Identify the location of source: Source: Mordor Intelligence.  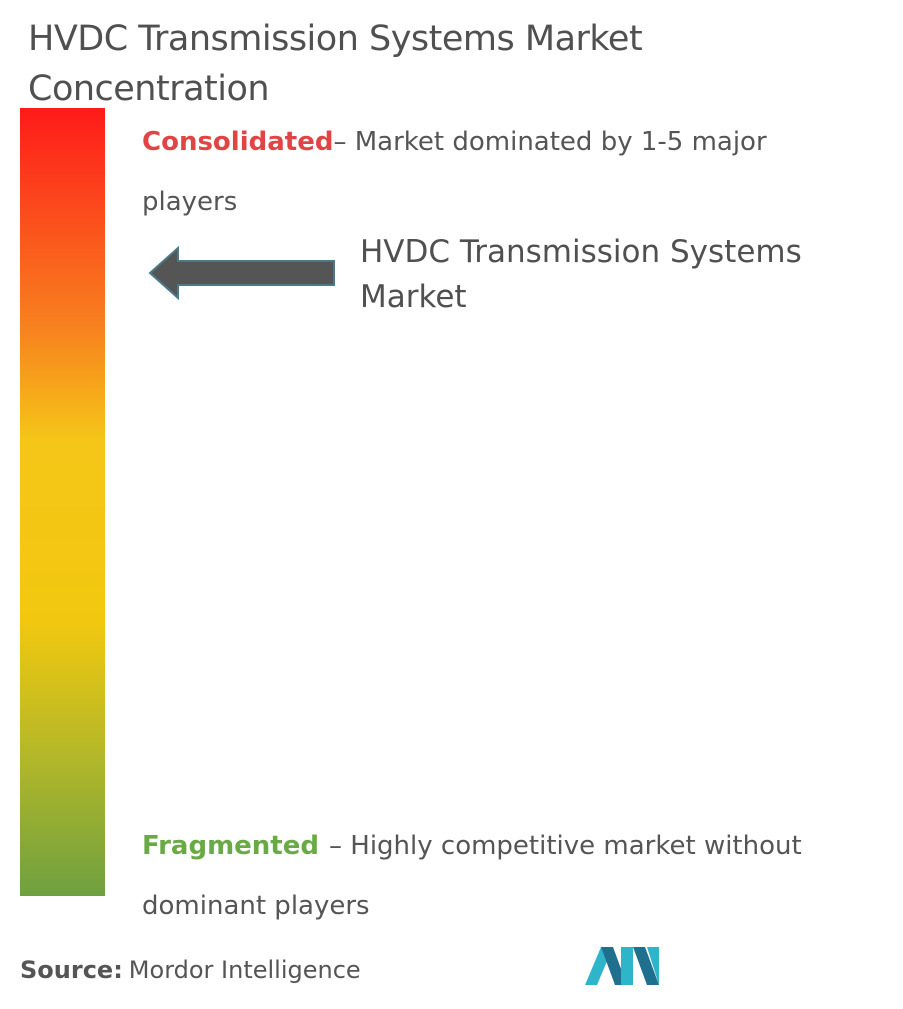
(190, 970).